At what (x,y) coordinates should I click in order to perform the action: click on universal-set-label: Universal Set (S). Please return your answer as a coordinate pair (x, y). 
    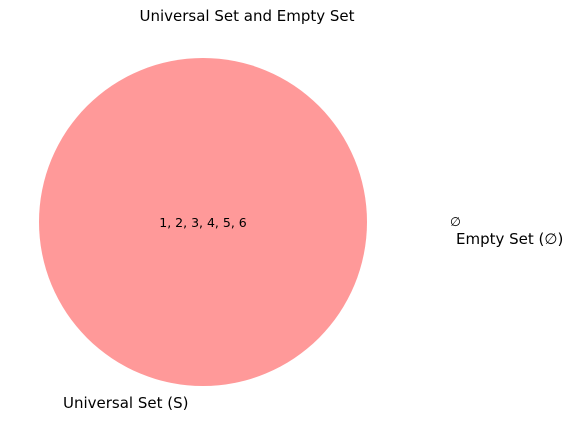
    Looking at the image, I should click on (126, 403).